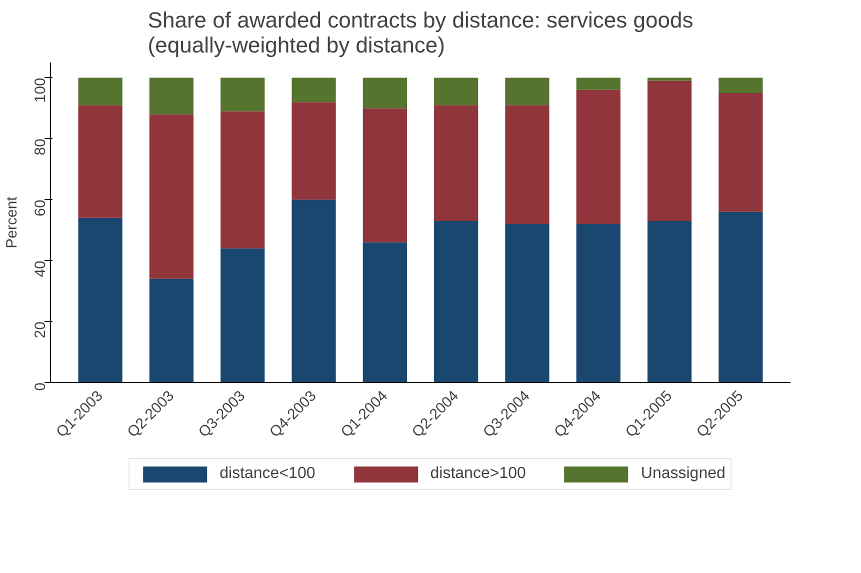 The width and height of the screenshot is (861, 573). Describe the element at coordinates (421, 33) in the screenshot. I see `chart-title: Share of awarded contracts by distance: services goods (equally-weighted by distance)` at that location.